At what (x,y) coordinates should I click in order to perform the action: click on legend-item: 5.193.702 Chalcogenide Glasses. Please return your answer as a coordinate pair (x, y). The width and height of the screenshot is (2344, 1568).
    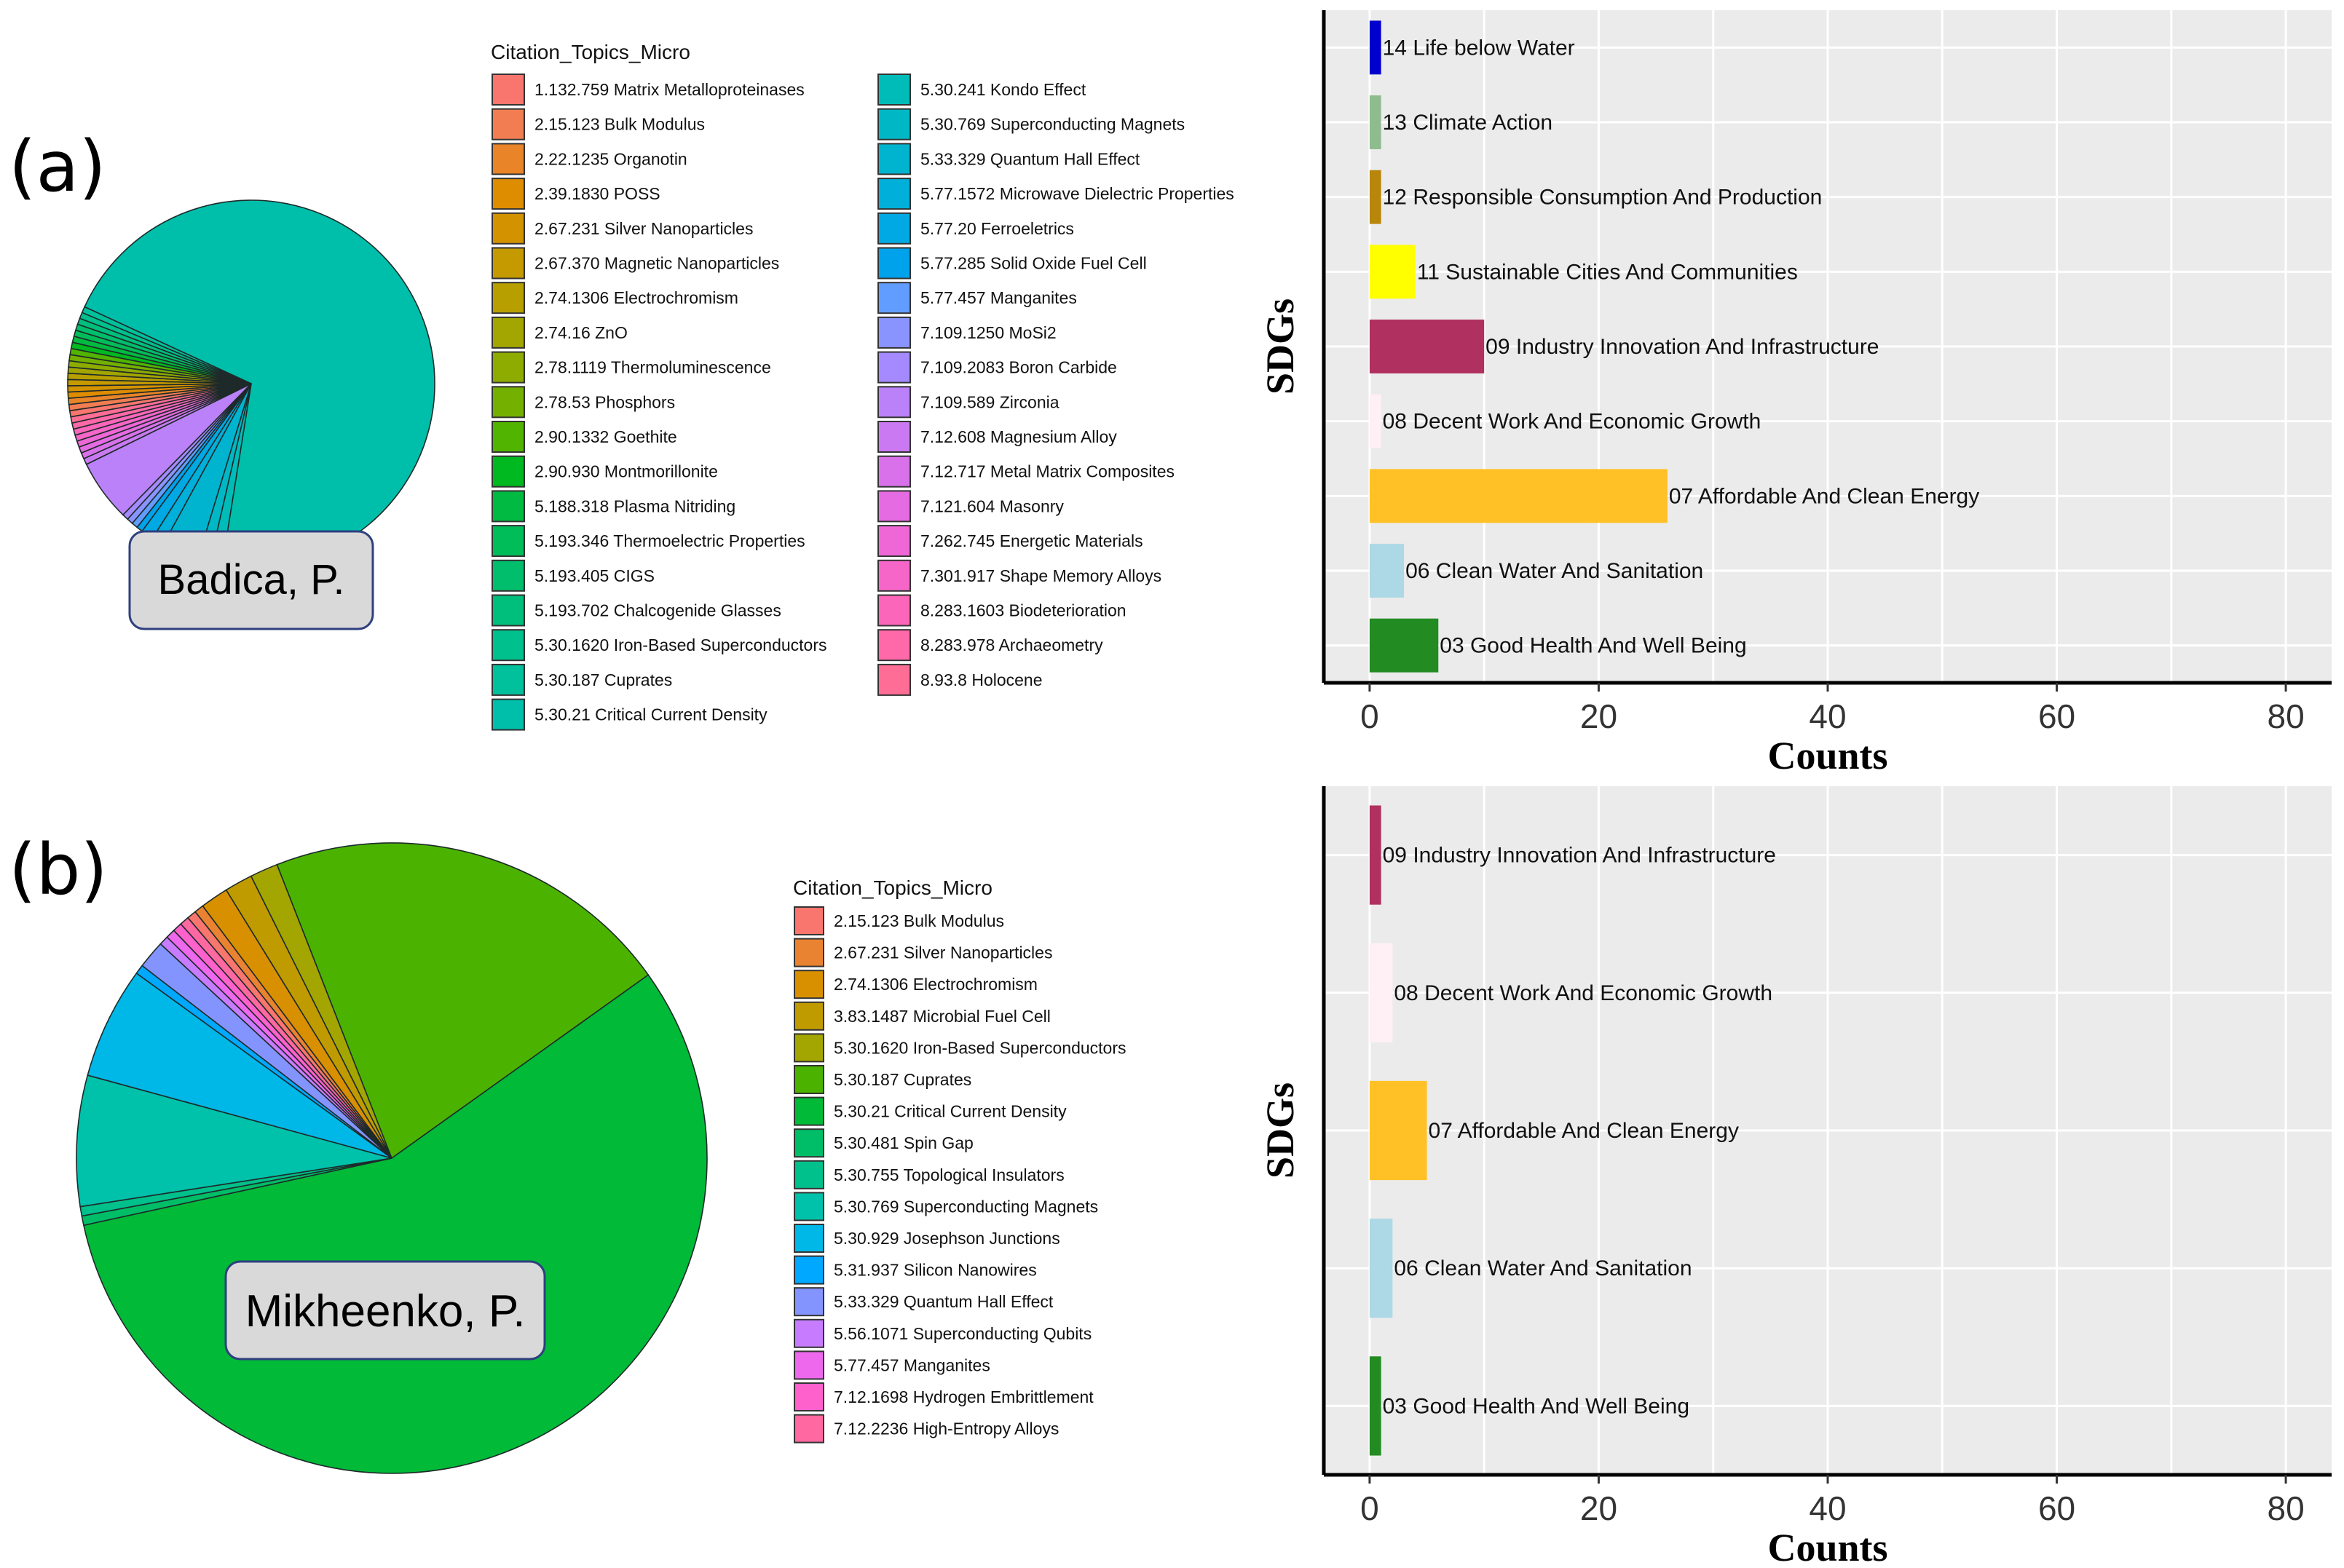
    Looking at the image, I should click on (636, 610).